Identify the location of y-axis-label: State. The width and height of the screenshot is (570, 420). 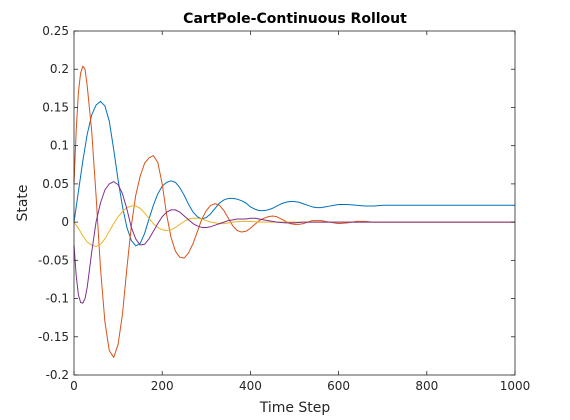
(23, 202).